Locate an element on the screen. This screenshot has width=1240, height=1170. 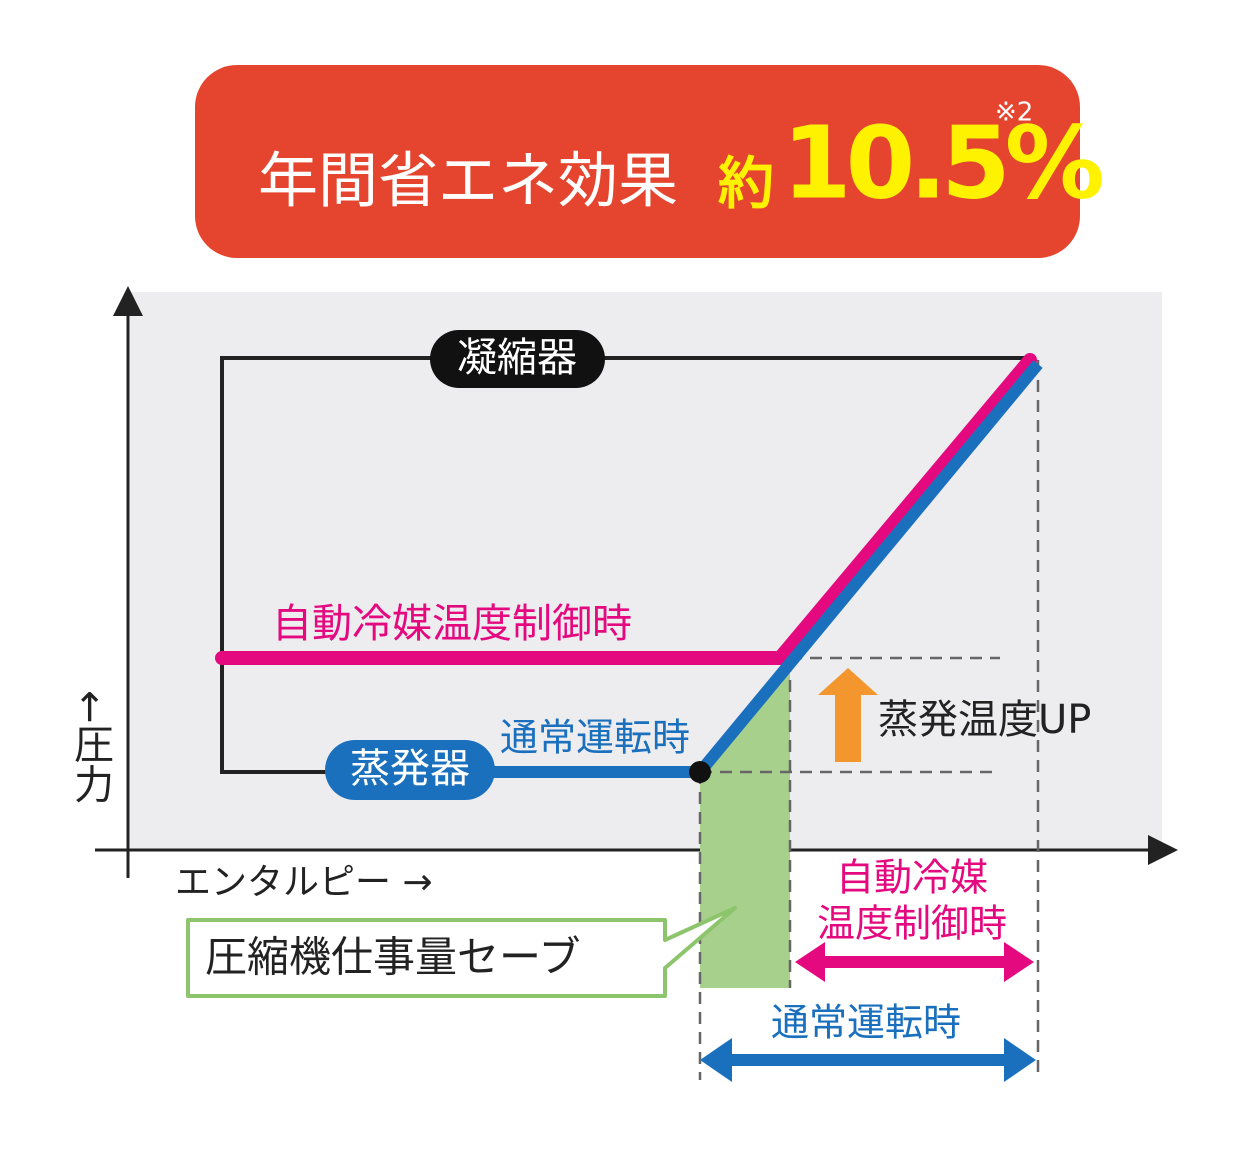
normal-line is located at coordinates (869, 568).